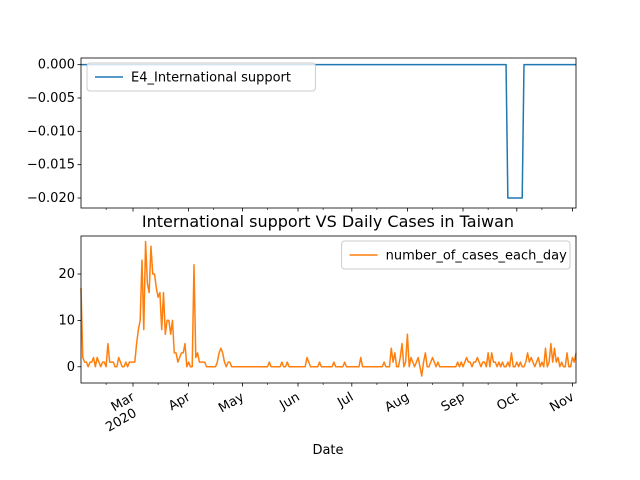 This screenshot has width=640, height=480. I want to click on x-axis-label: Date, so click(327, 450).